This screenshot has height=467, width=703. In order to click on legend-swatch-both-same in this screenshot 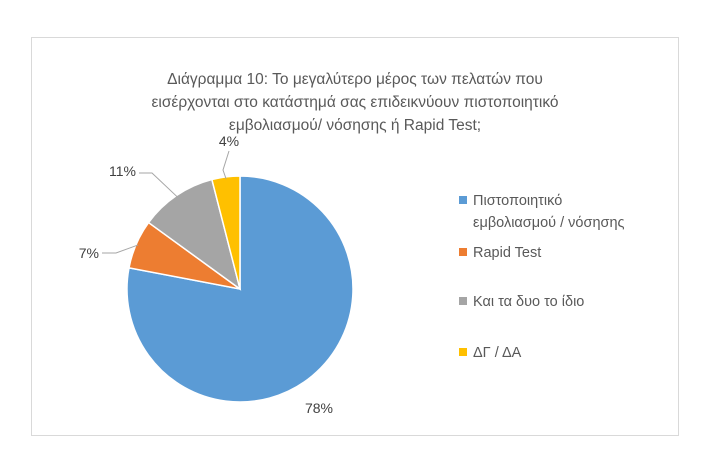, I will do `click(463, 301)`.